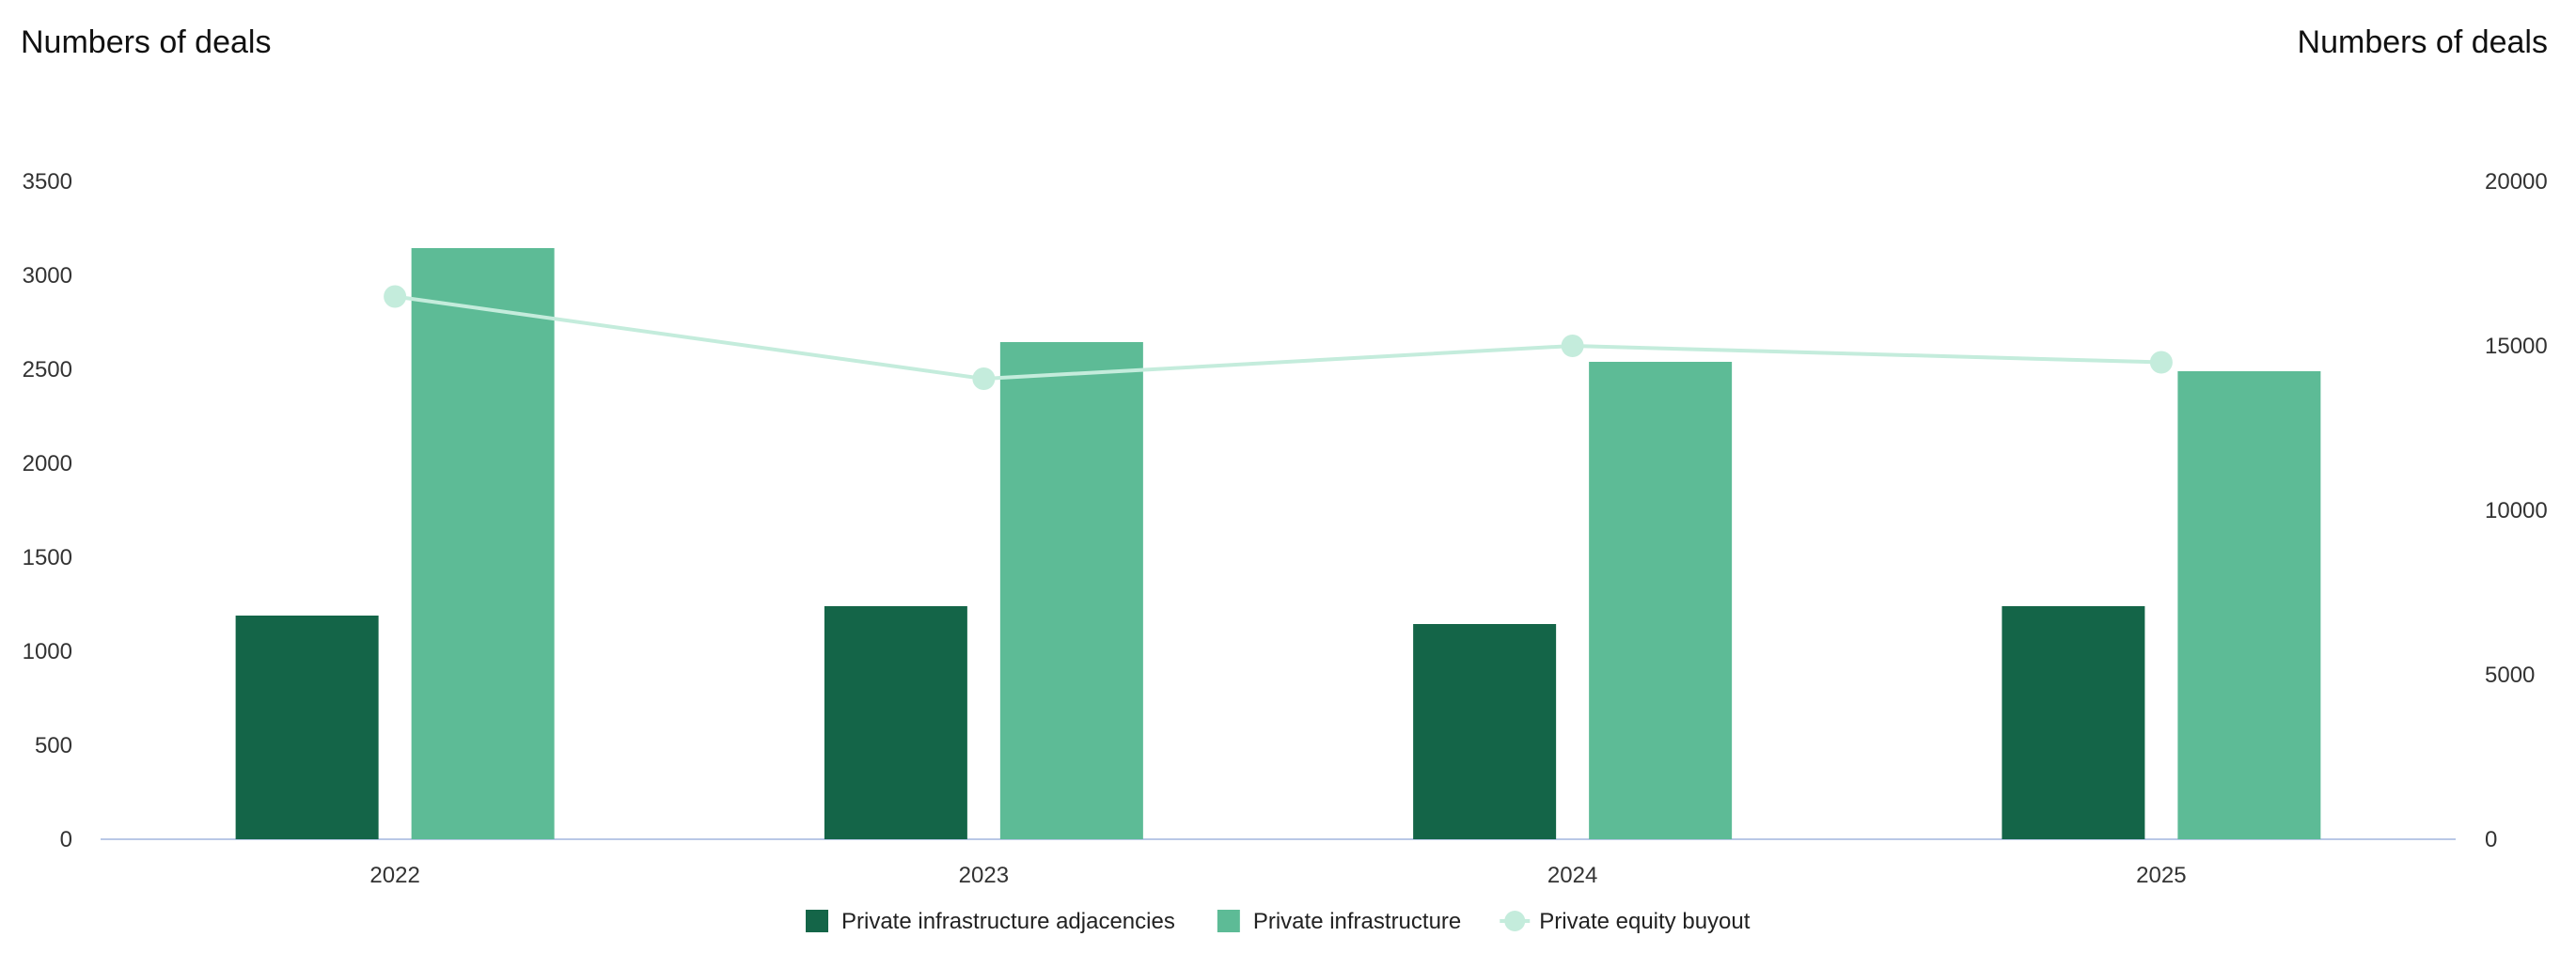 This screenshot has height=968, width=2576. I want to click on left-tick-label: 0, so click(66, 840).